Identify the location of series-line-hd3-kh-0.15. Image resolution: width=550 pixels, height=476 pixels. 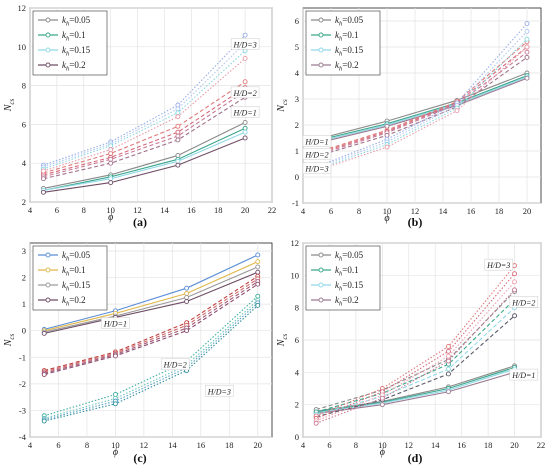
(151, 361).